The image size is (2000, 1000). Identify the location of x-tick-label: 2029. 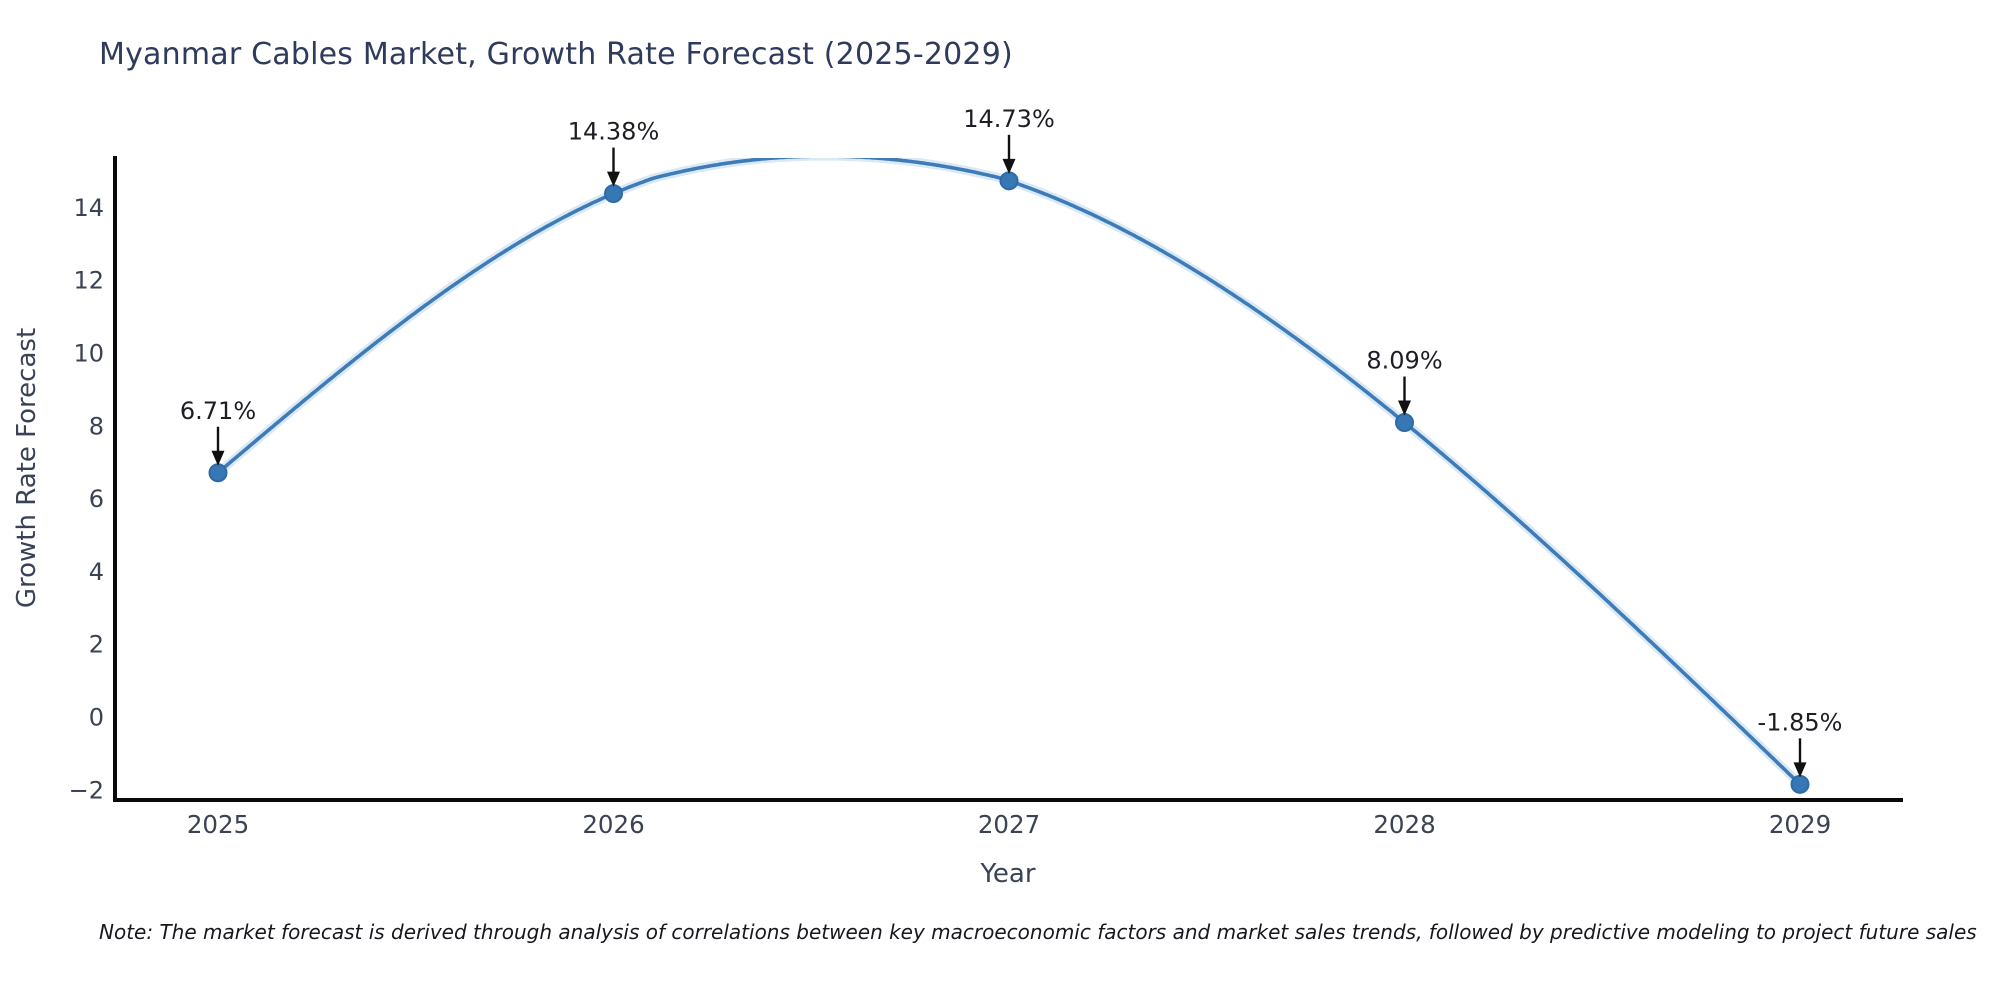
(1800, 824).